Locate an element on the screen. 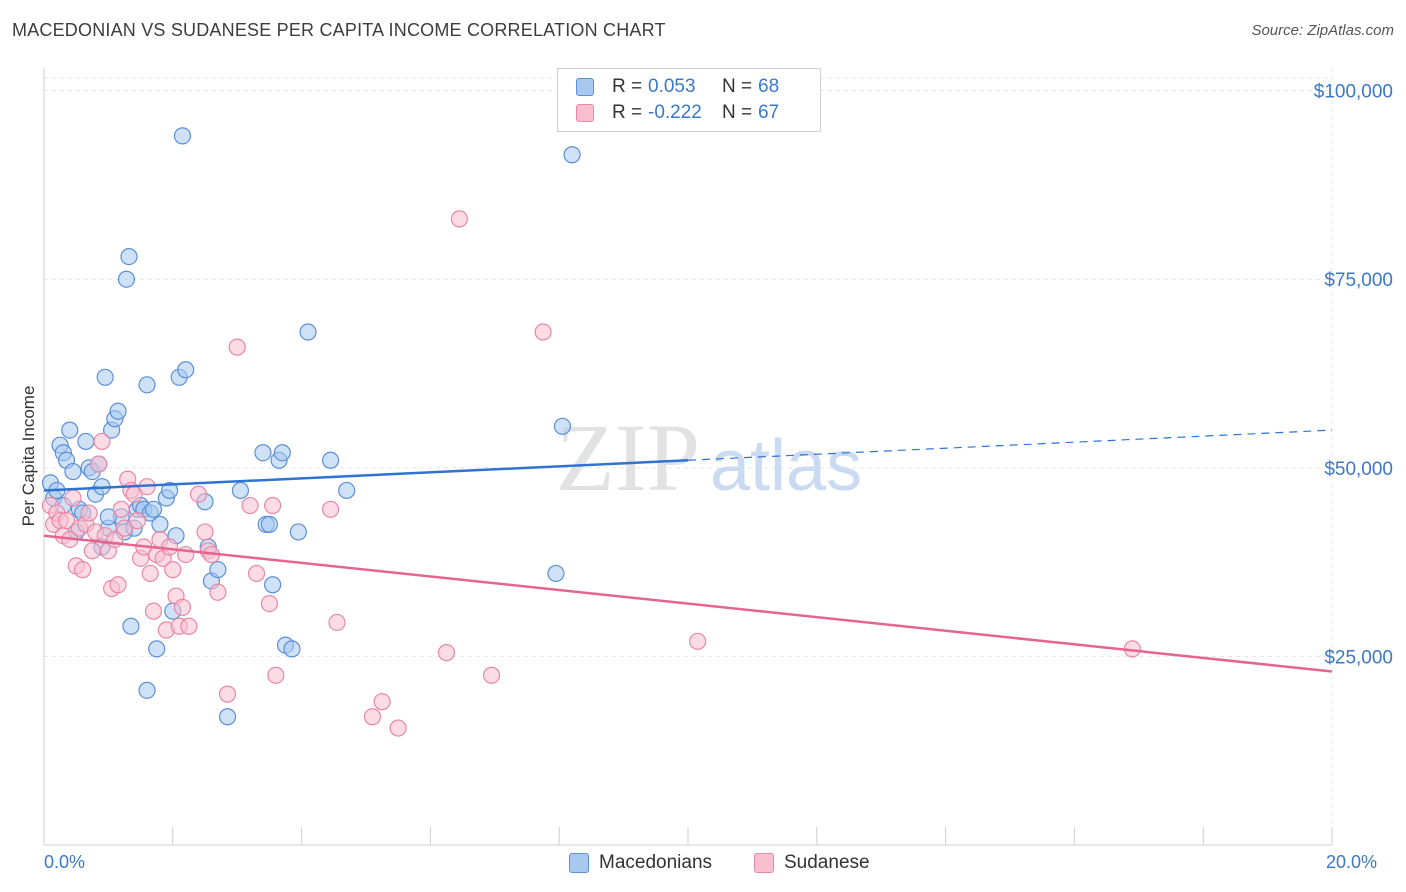 This screenshot has height=892, width=1406. y-tick-label: $100,000 is located at coordinates (1353, 92).